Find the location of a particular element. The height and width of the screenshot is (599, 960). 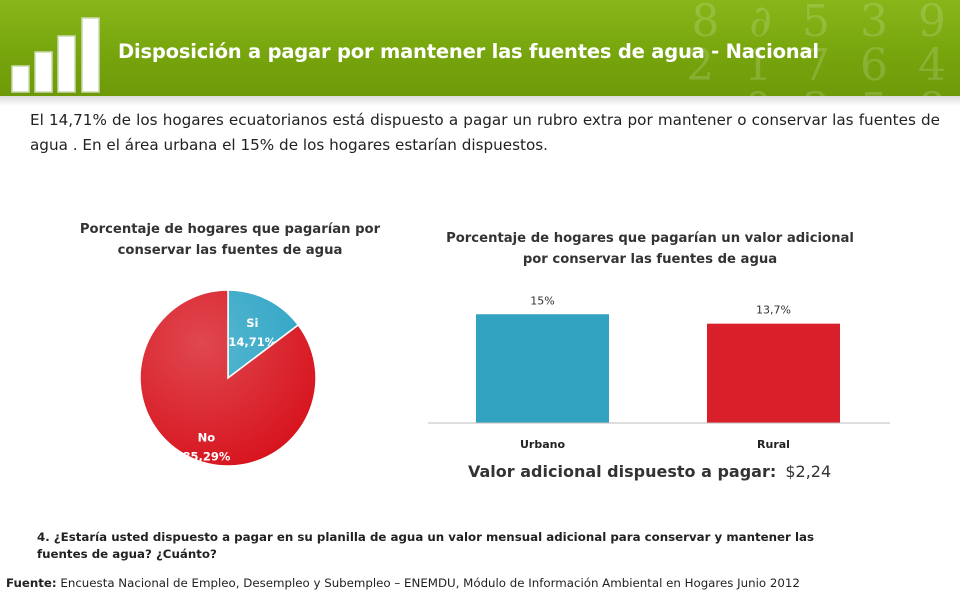

extra-value-label: Valor adicional dispuesto a pagar: is located at coordinates (622, 471).